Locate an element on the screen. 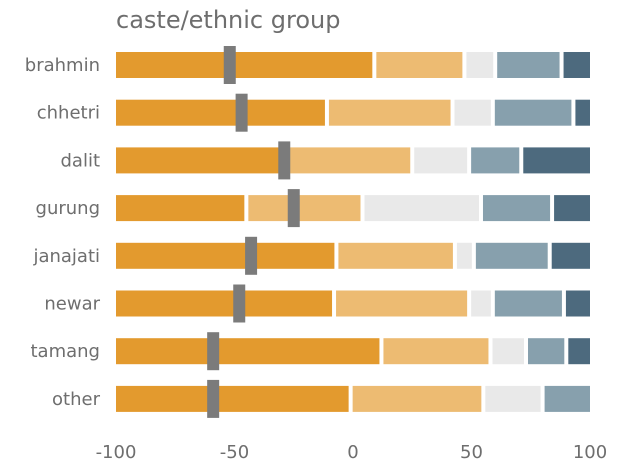  marker-newar is located at coordinates (239, 303).